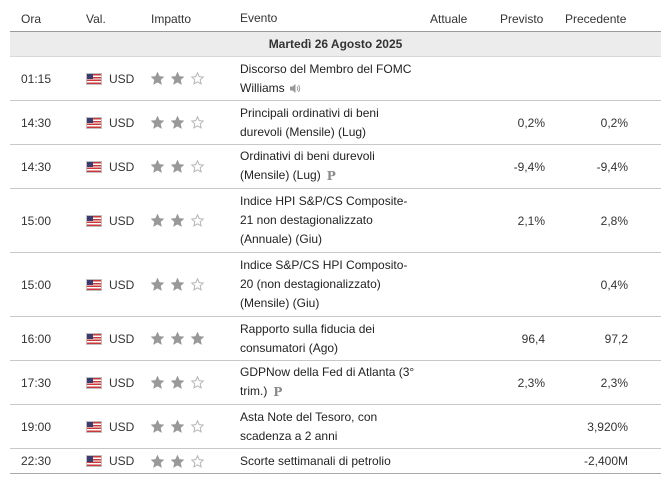  What do you see at coordinates (259, 18) in the screenshot?
I see `header-event: Evento` at bounding box center [259, 18].